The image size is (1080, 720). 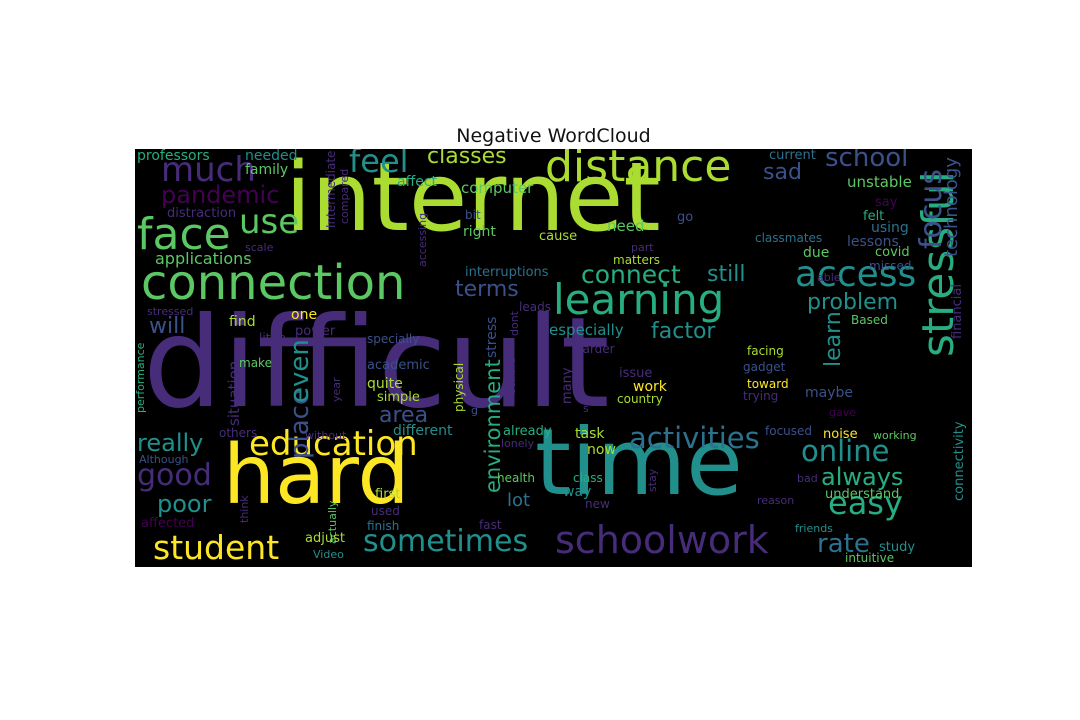 I want to click on word-video: Video, so click(x=328, y=554).